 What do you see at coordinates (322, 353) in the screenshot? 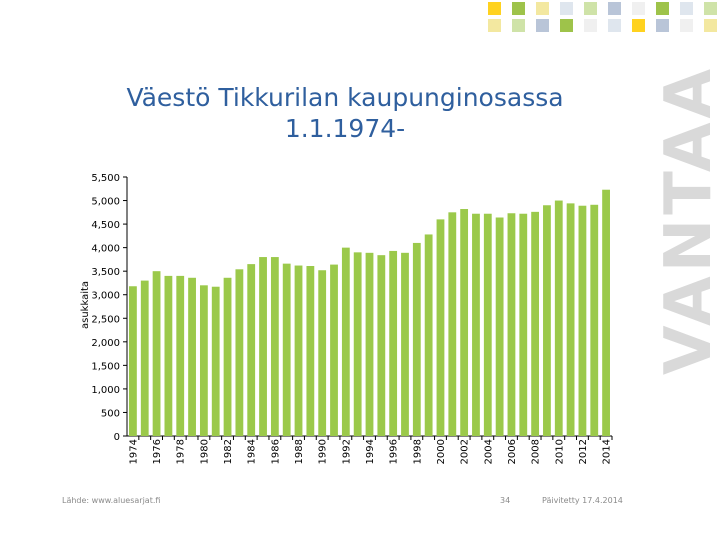
I see `bar-1990` at bounding box center [322, 353].